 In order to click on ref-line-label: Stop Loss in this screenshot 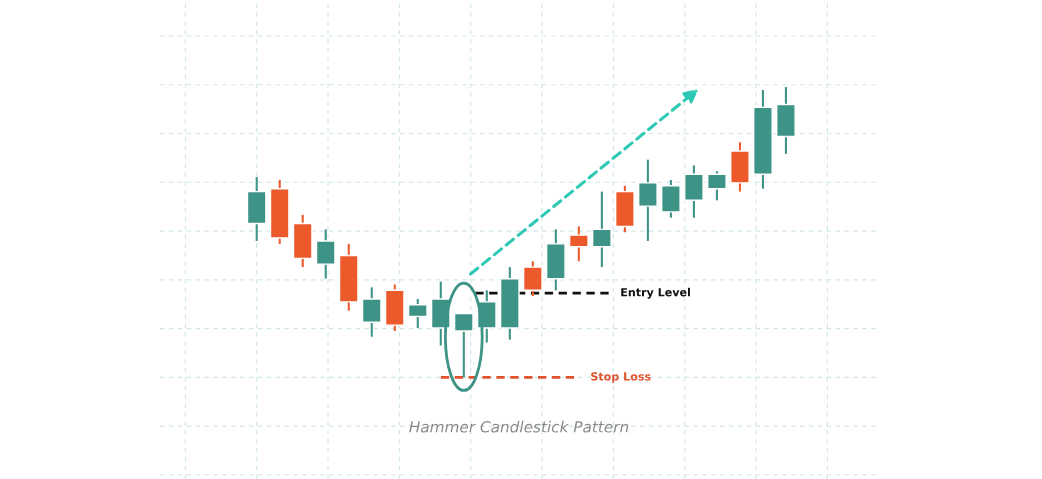, I will do `click(621, 377)`.